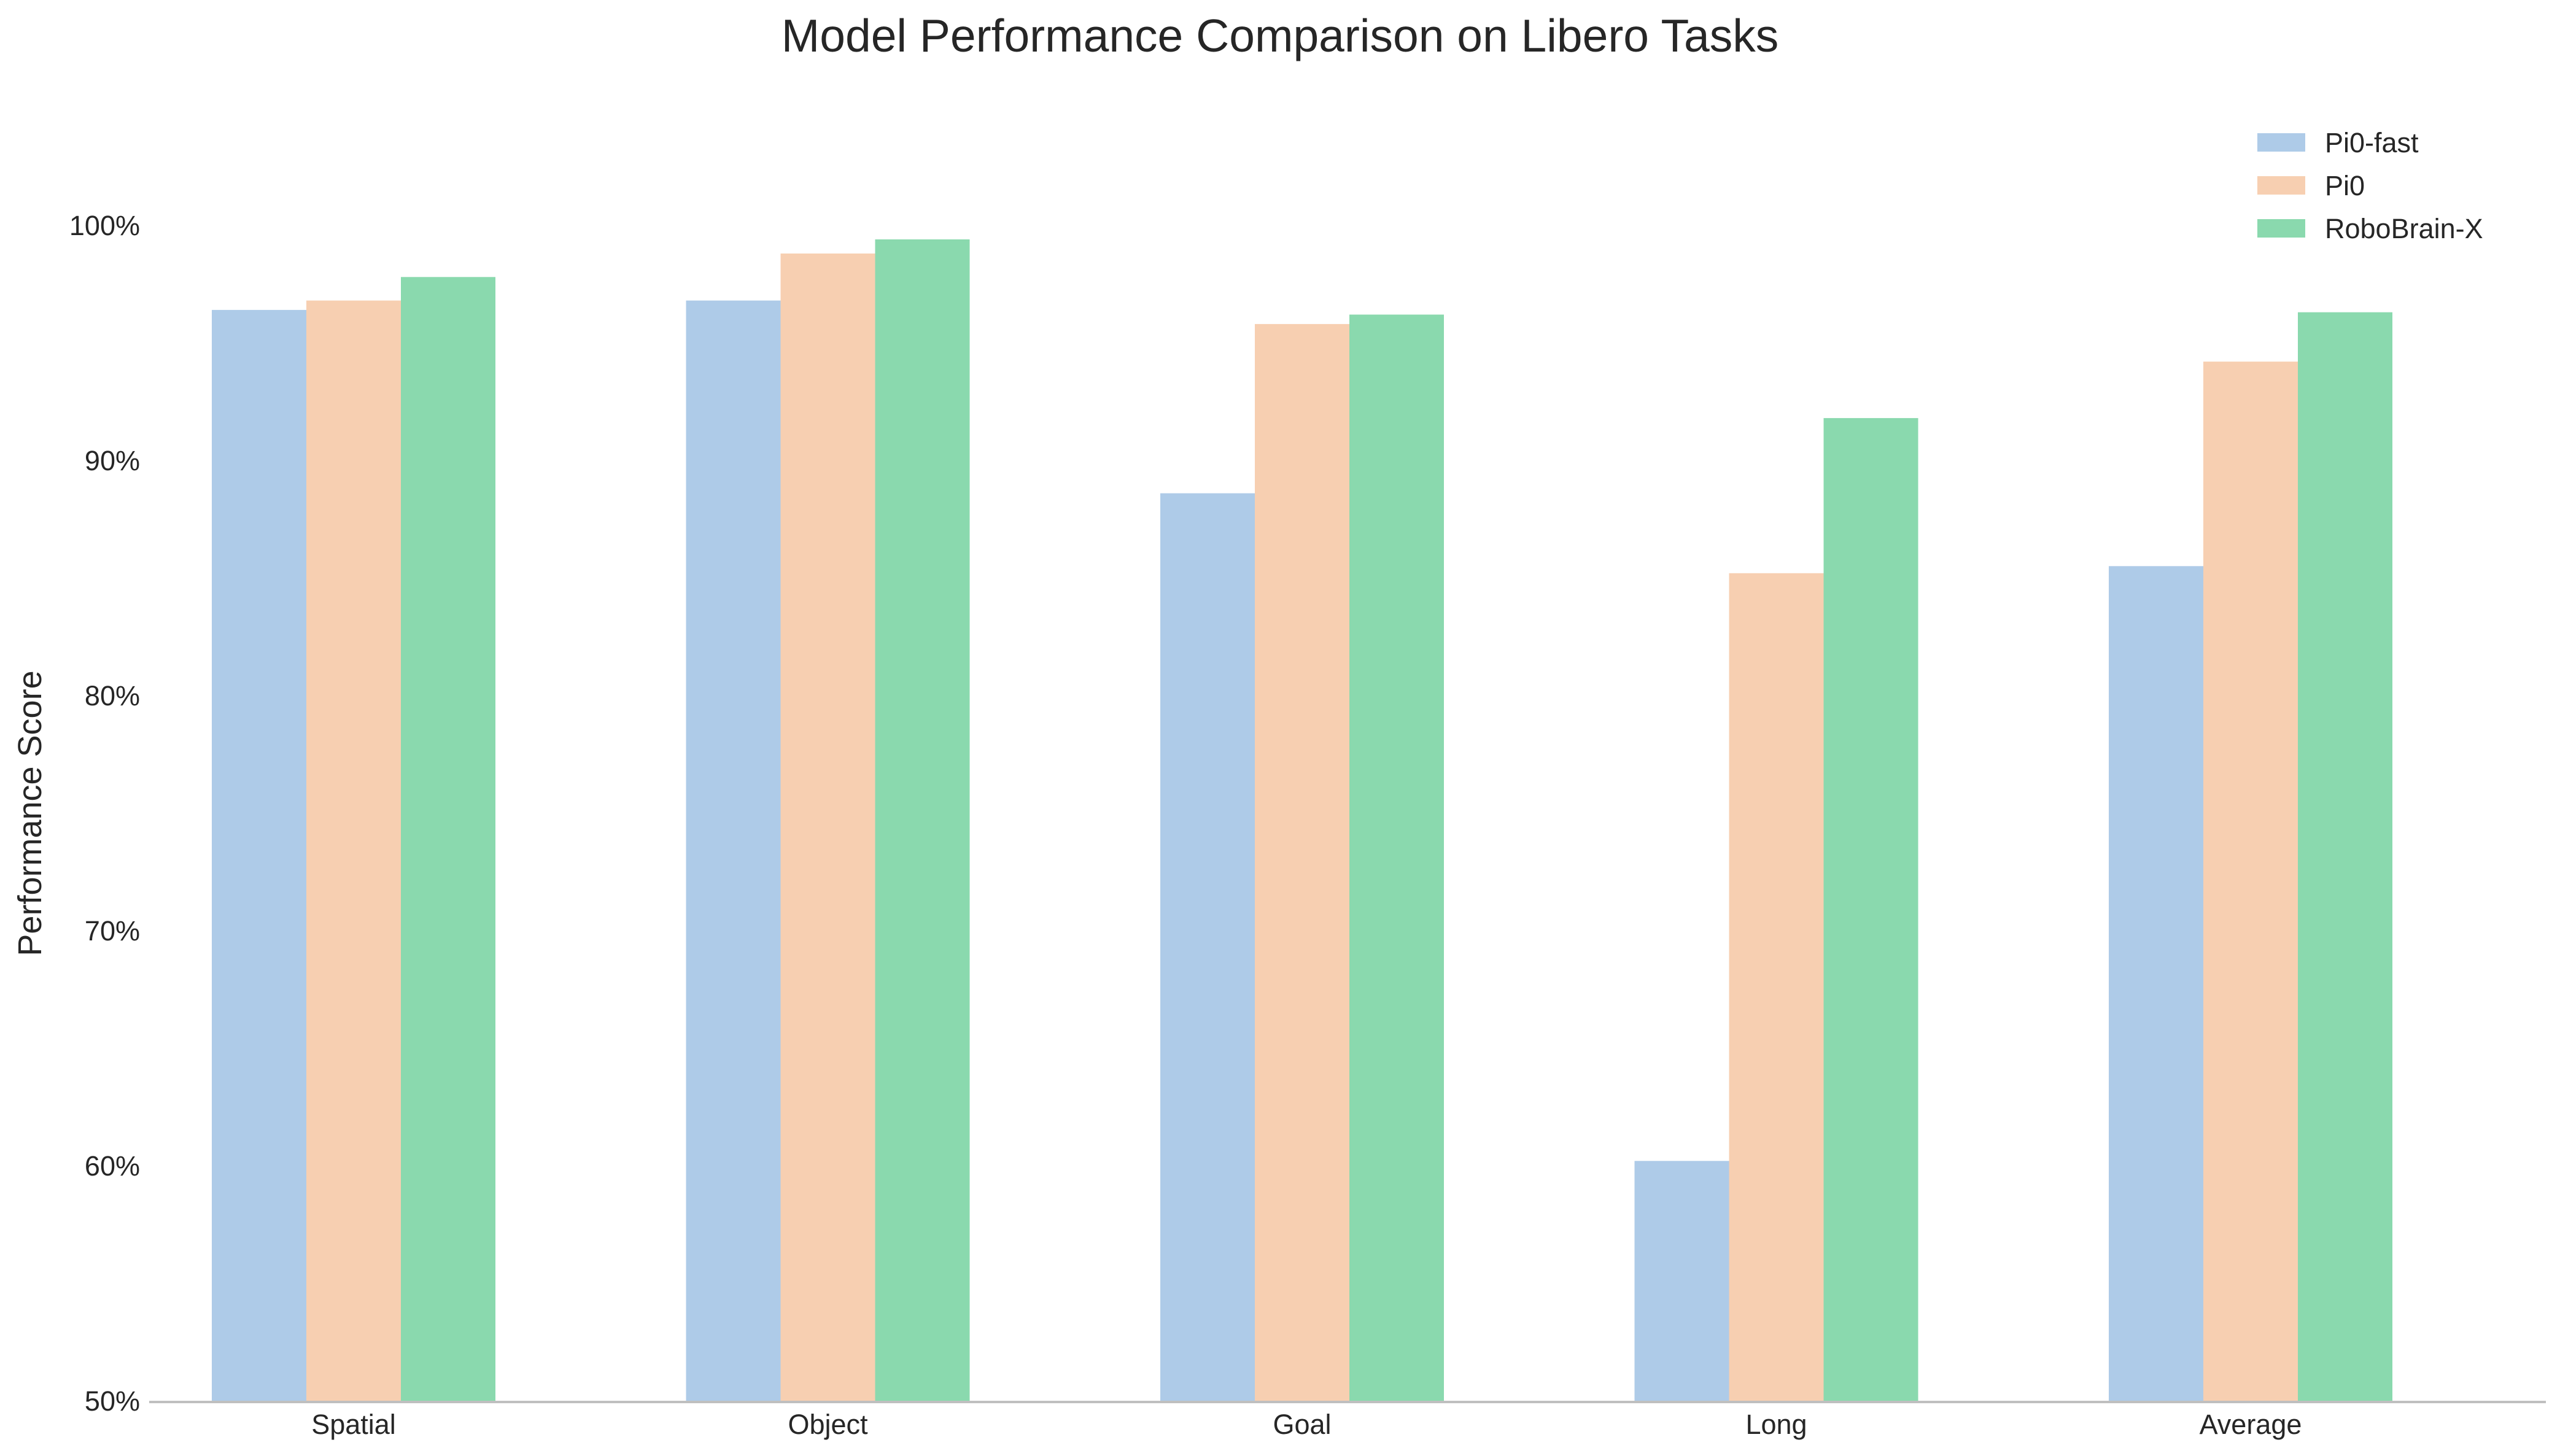  What do you see at coordinates (112, 1401) in the screenshot?
I see `y-tick-label: 50%` at bounding box center [112, 1401].